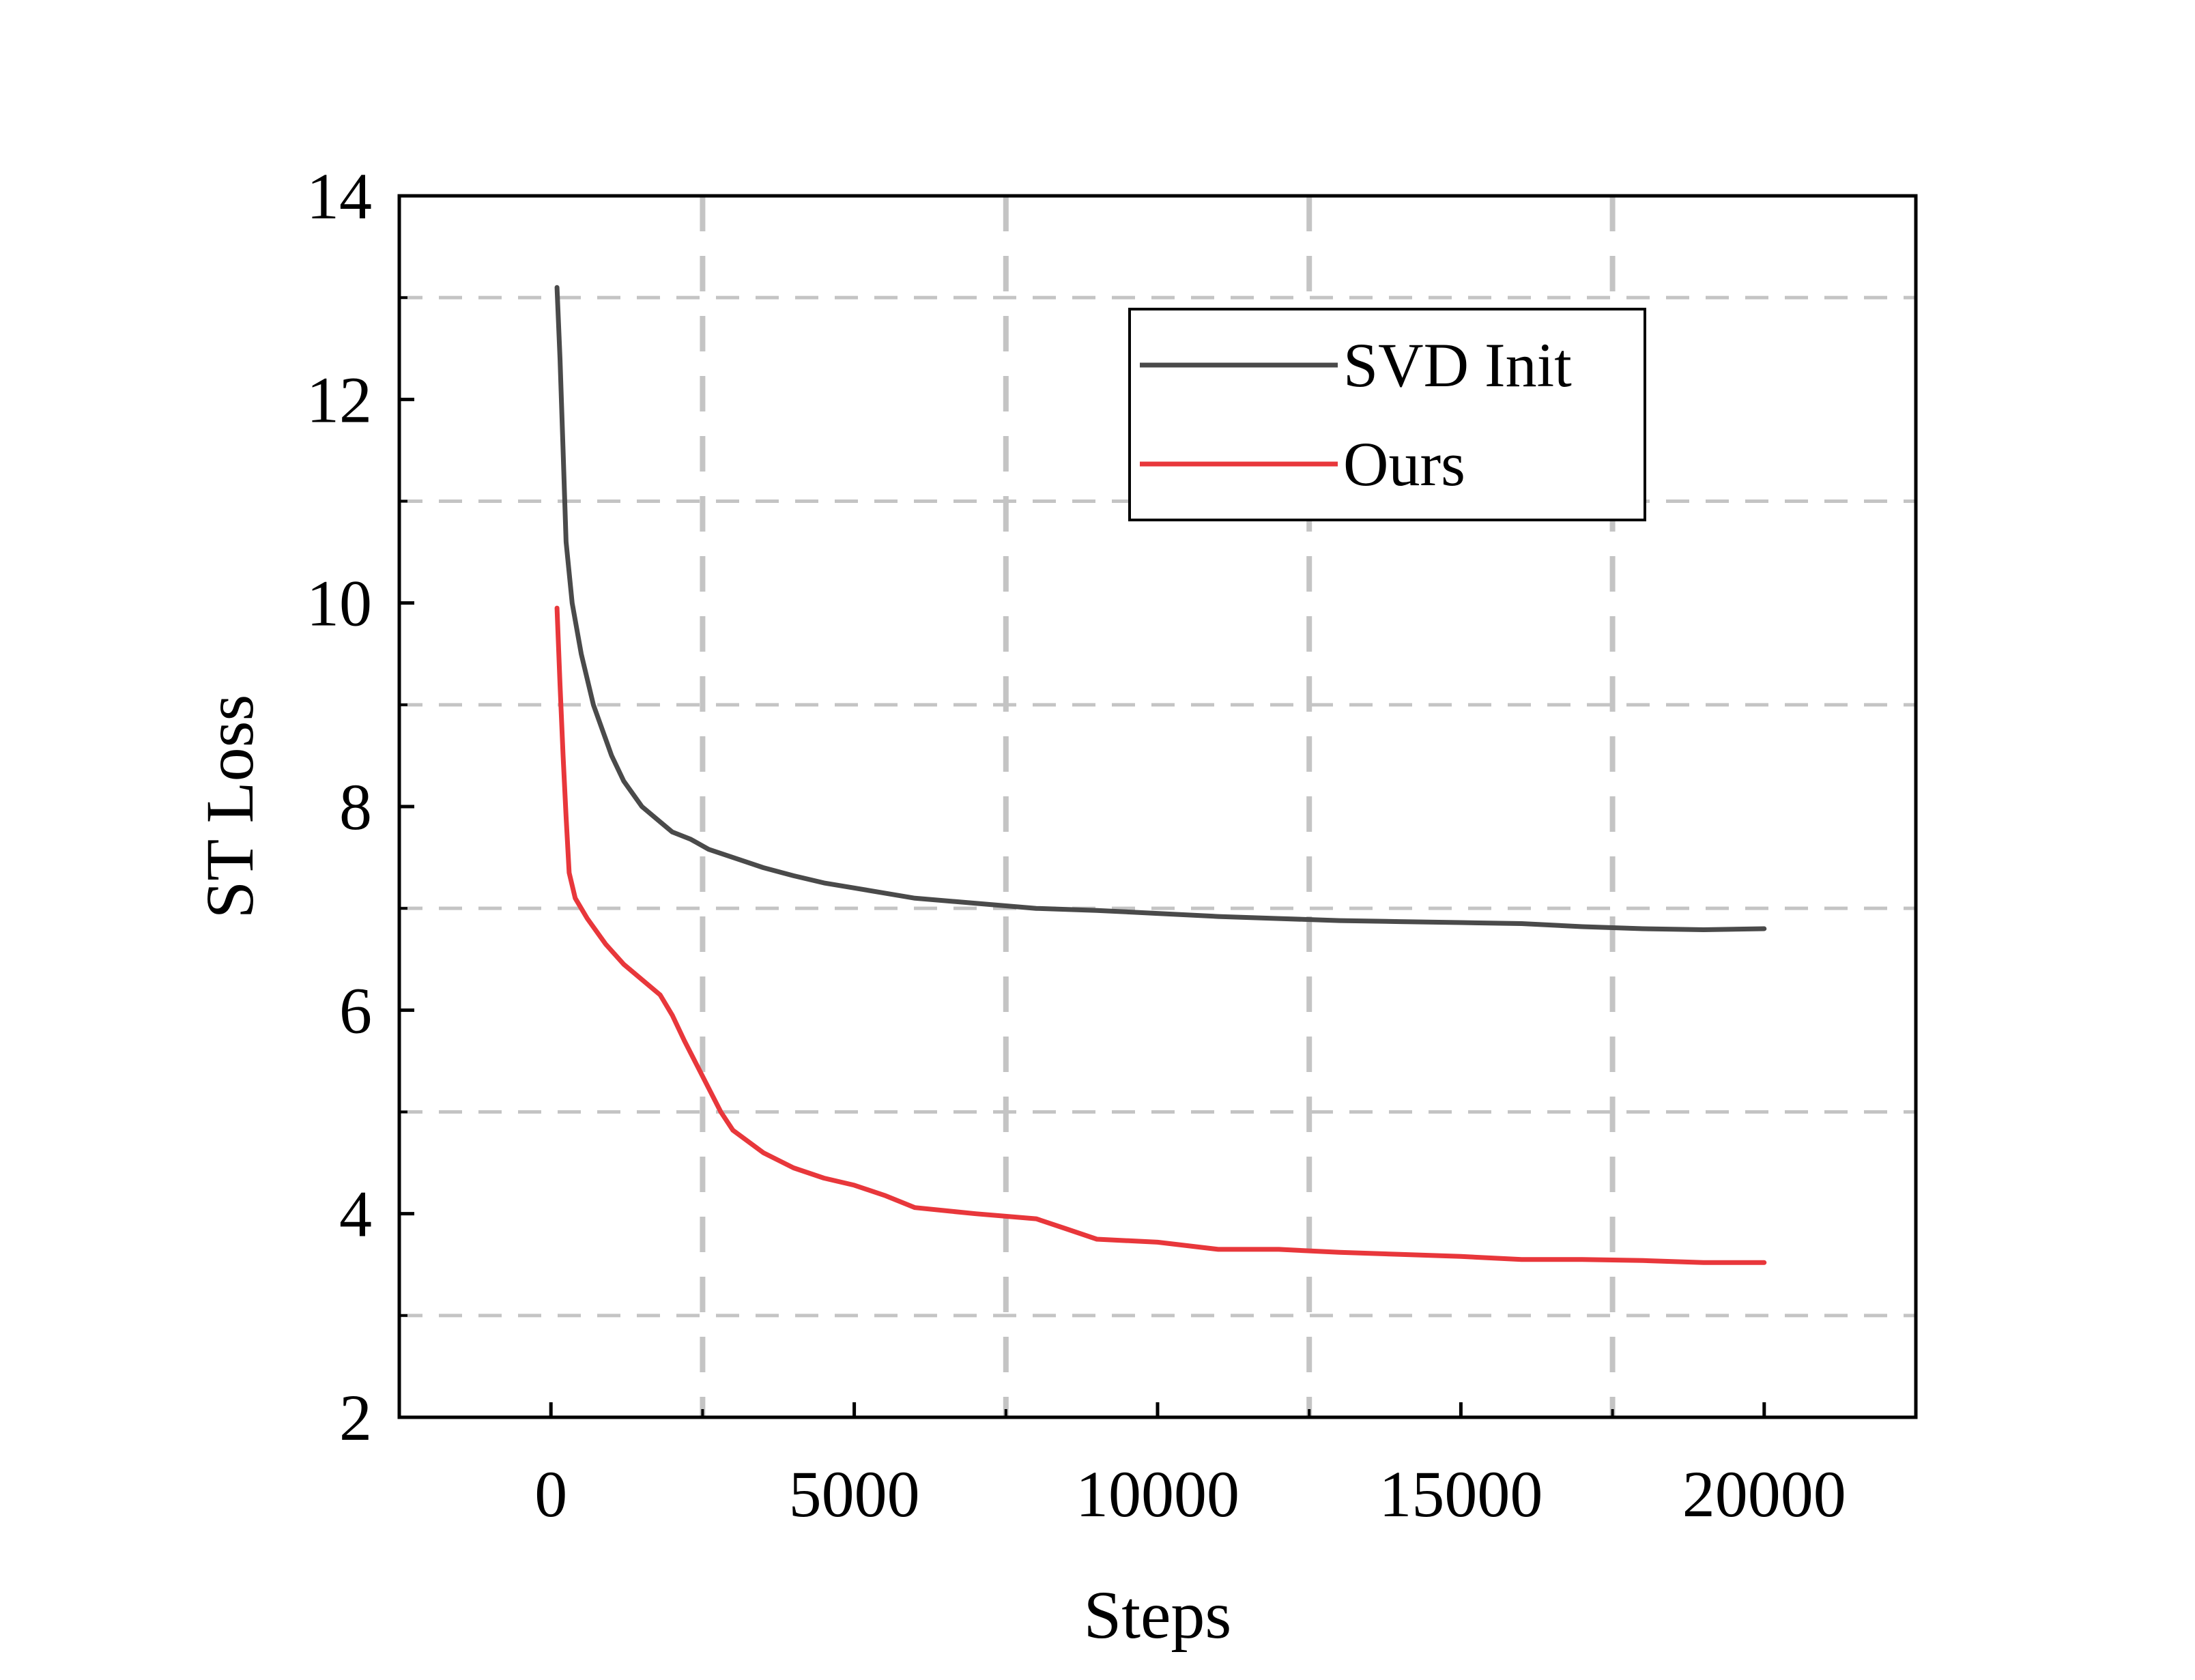 This screenshot has height=1680, width=2195. I want to click on y-tick-label: 2, so click(356, 1417).